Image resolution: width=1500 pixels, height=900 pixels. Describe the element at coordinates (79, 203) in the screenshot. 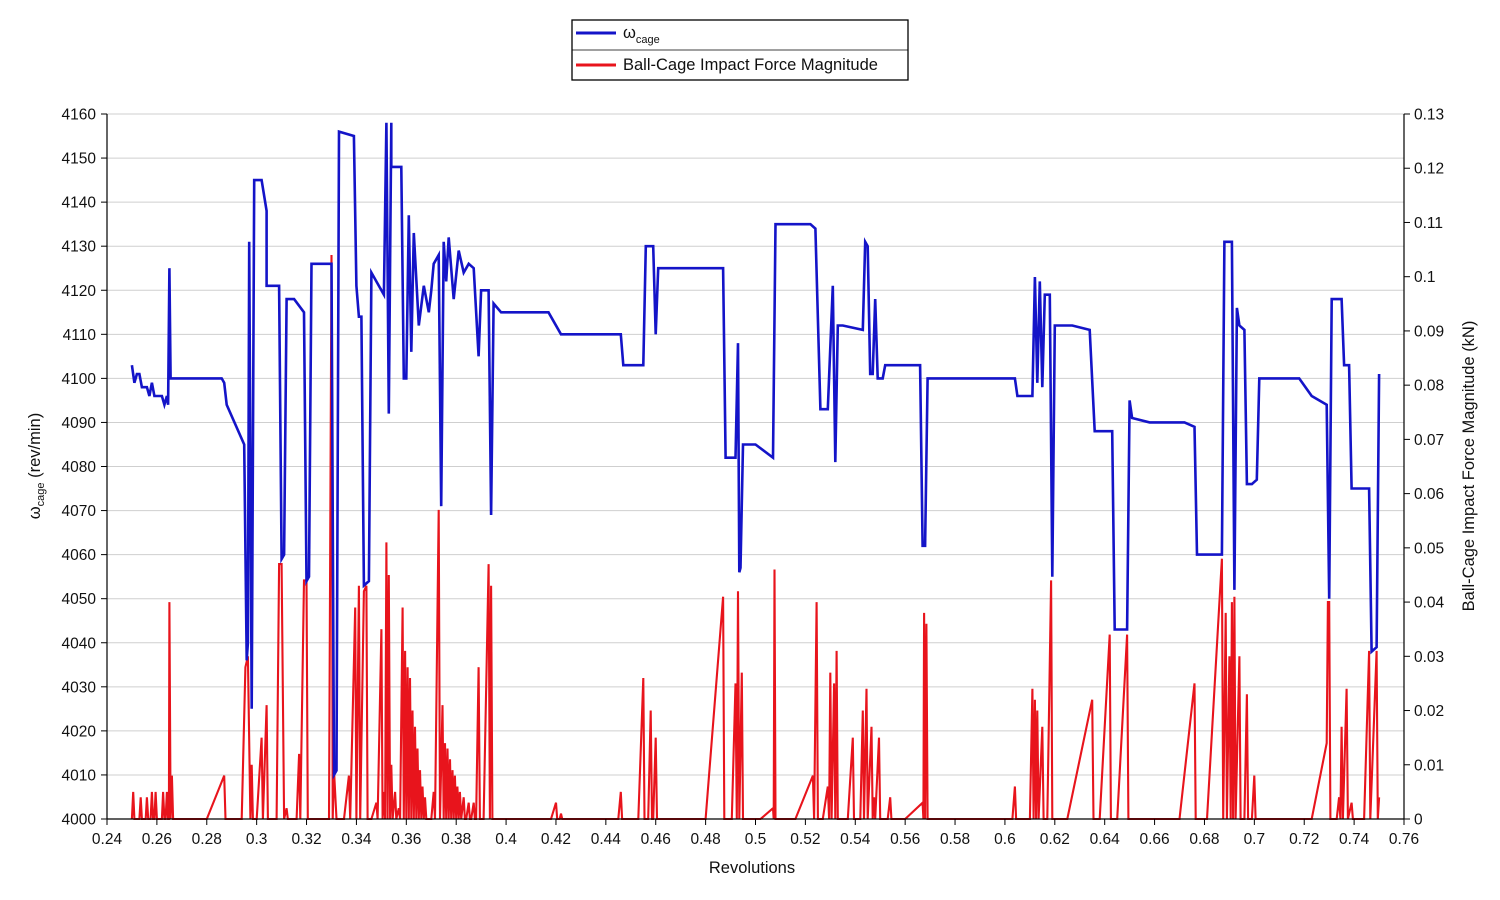

I see `y-left-tick-label: 4140` at that location.